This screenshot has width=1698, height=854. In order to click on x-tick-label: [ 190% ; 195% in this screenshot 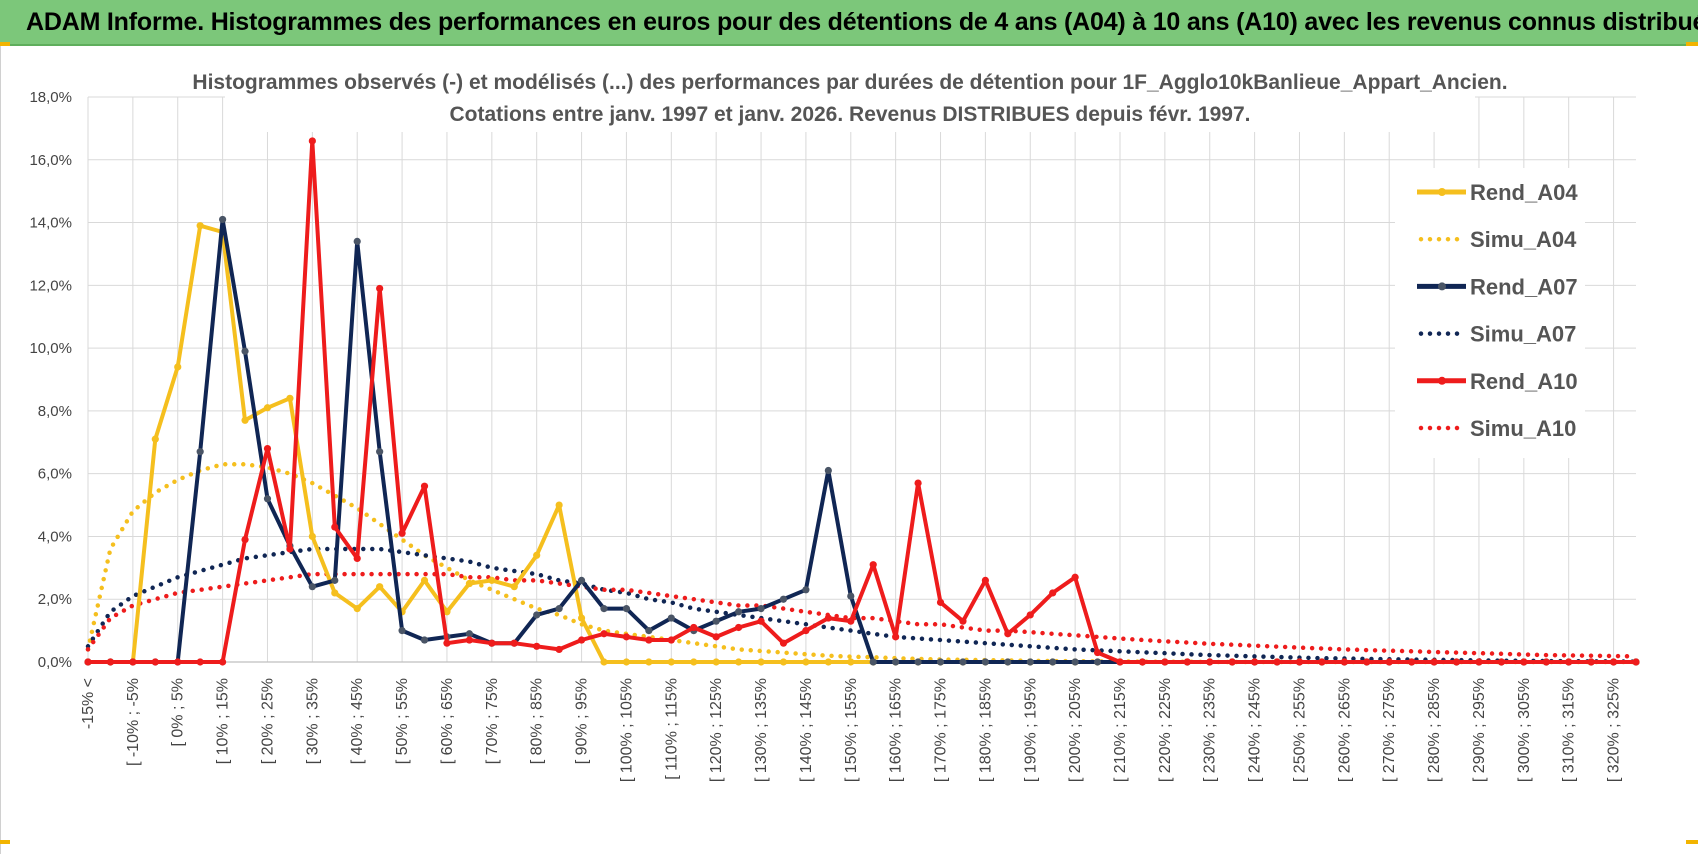, I will do `click(1030, 730)`.